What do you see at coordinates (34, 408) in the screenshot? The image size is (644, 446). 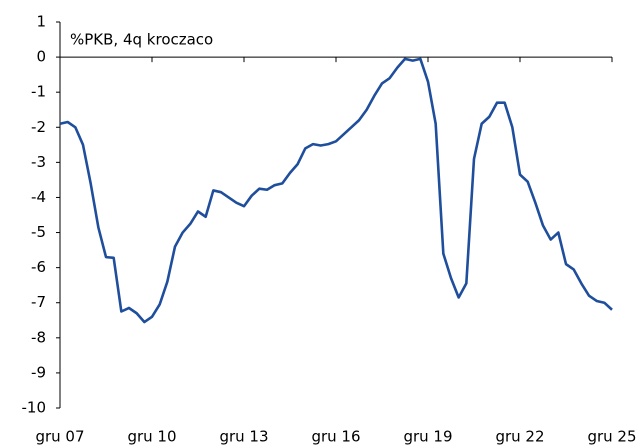 I see `y-tick-label: -10` at bounding box center [34, 408].